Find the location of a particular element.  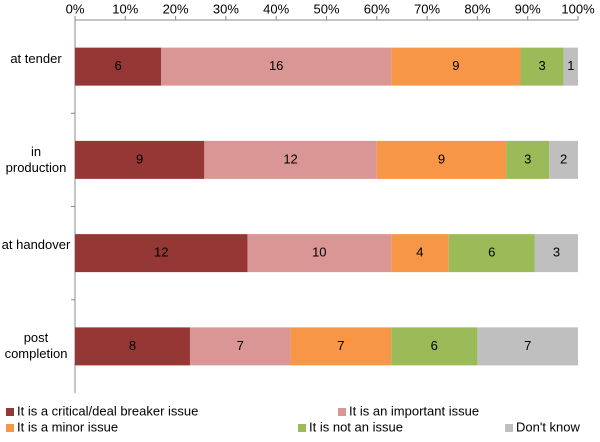

x-tick-label: 100% is located at coordinates (578, 8).